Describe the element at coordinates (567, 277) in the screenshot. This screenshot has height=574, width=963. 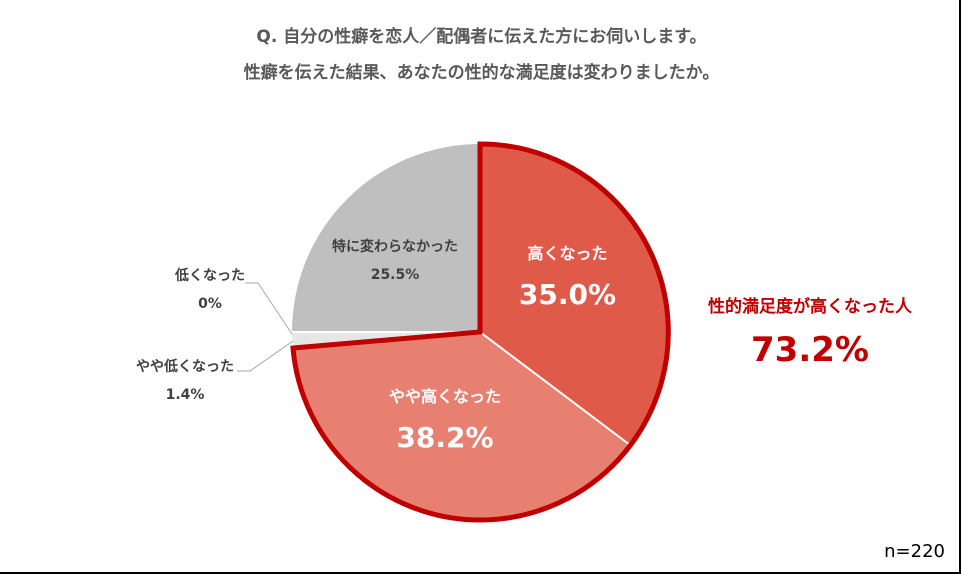
I see `label-high: 高くなった 35.0%` at that location.